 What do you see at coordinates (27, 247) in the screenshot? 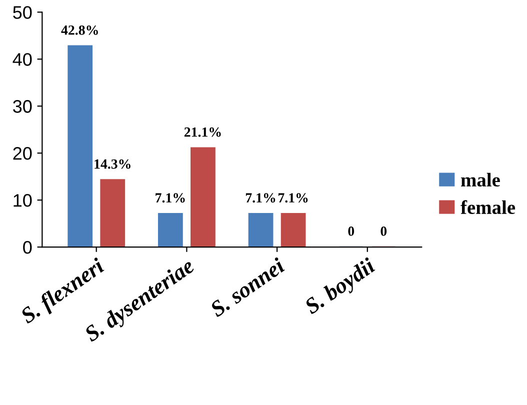
I see `y-tick-label: 0` at bounding box center [27, 247].